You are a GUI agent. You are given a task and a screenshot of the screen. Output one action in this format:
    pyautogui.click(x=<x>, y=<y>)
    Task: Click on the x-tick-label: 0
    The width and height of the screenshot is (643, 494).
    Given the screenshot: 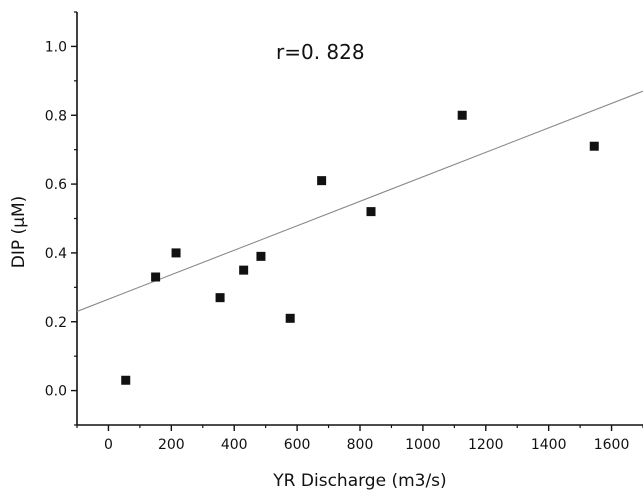 What is the action you would take?
    pyautogui.click(x=108, y=445)
    